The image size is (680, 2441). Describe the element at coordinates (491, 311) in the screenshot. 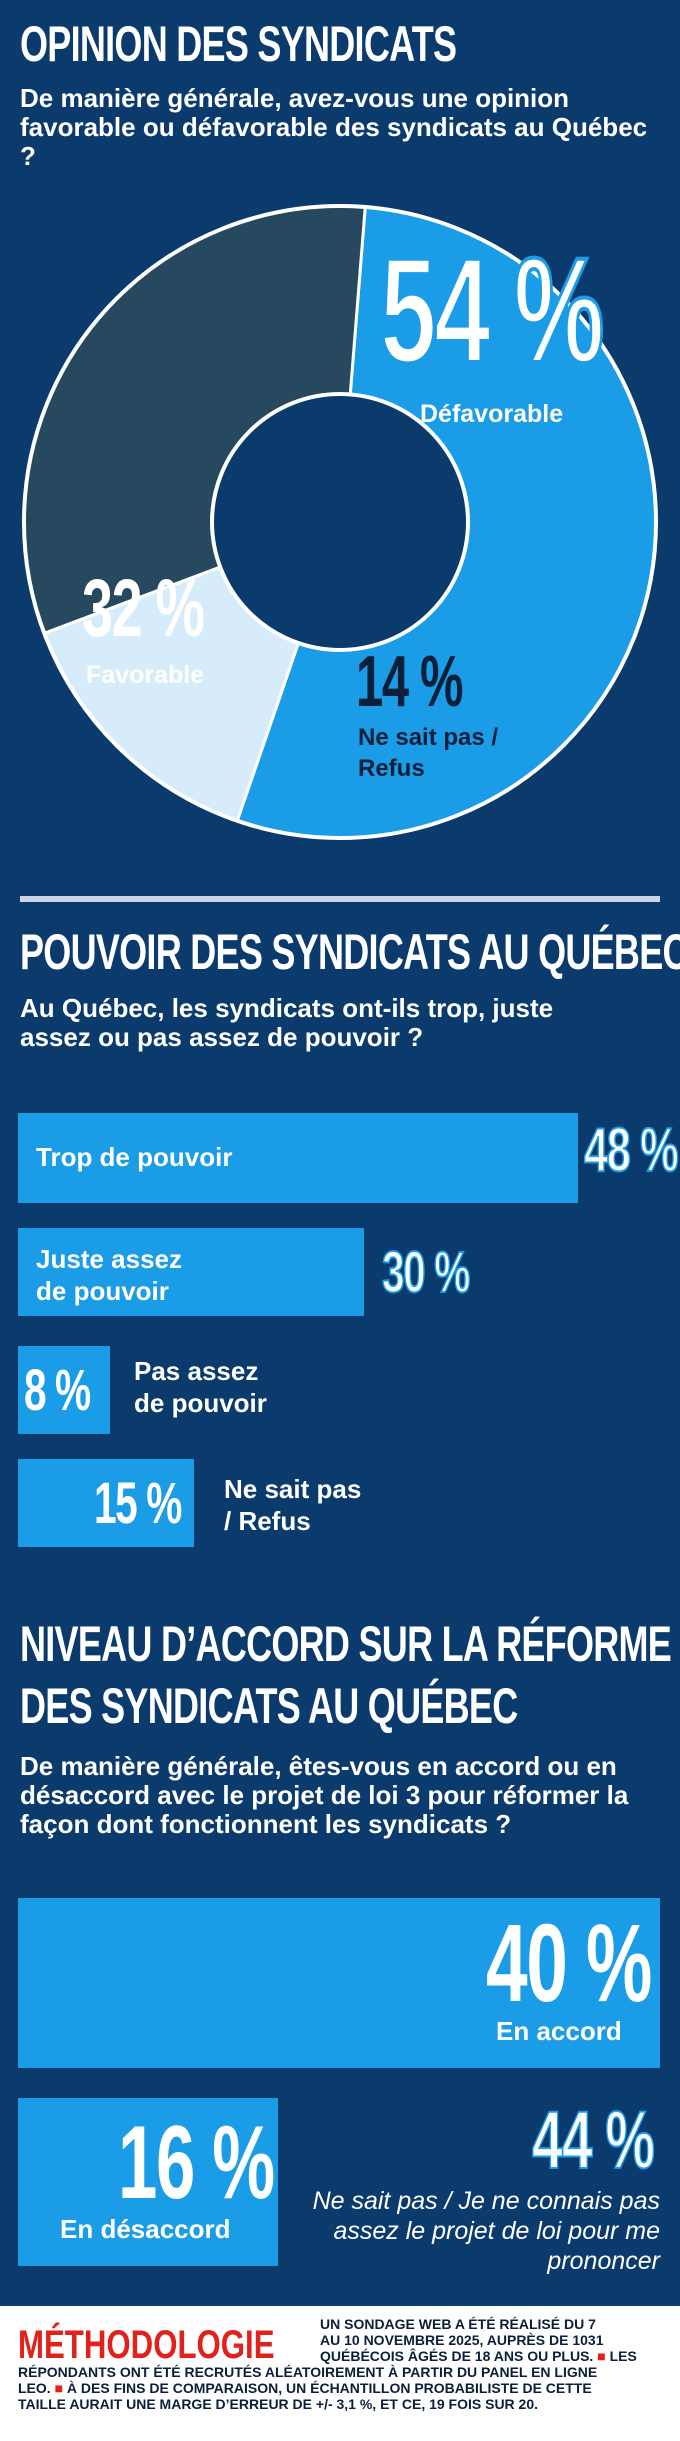

I see `slice-value-defavorable: 54 %` at that location.